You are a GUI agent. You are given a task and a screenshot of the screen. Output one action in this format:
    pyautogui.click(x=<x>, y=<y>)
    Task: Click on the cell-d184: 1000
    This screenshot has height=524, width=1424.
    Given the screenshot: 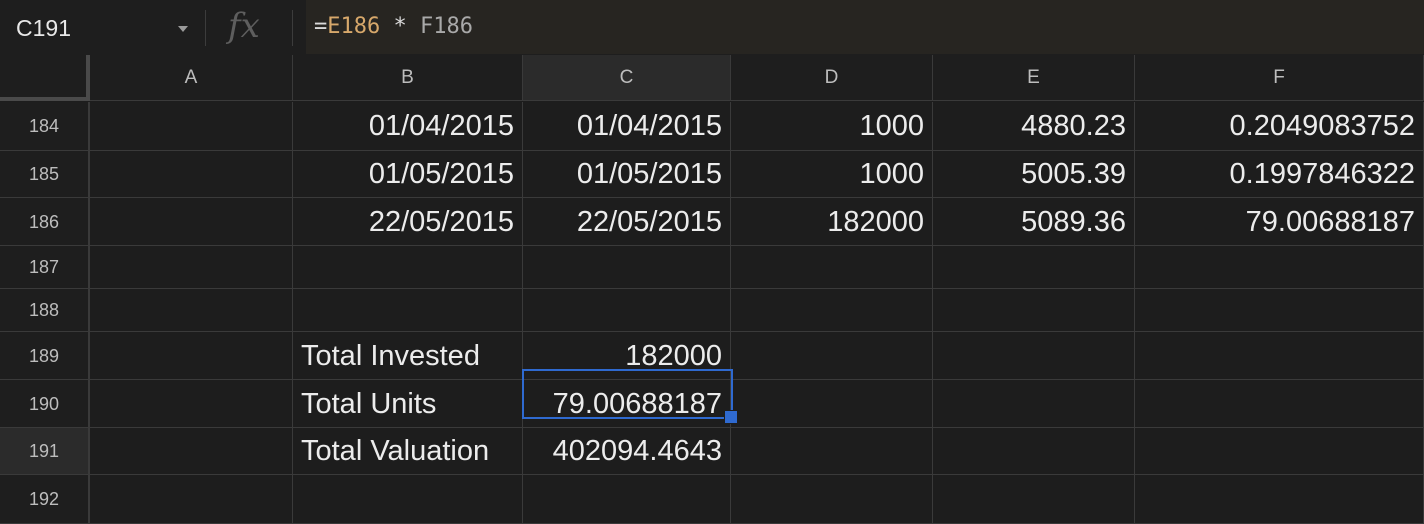 What is the action you would take?
    pyautogui.click(x=832, y=126)
    